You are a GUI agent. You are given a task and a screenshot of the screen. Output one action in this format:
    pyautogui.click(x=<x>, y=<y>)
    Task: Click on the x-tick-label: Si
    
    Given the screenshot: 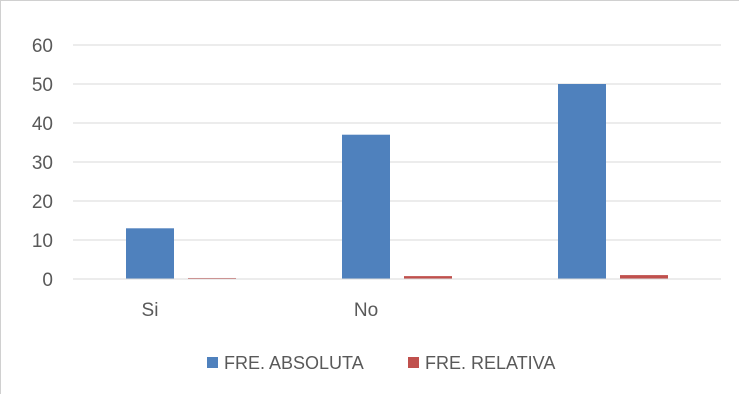 What is the action you would take?
    pyautogui.click(x=150, y=310)
    